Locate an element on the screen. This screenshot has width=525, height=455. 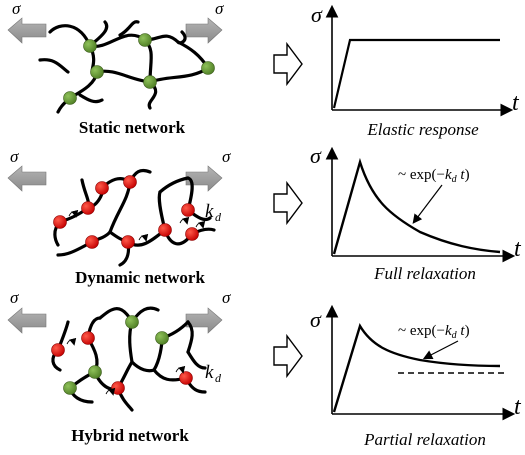
chart-partial-relaxation: σ t ~ exp(−kd t) Partial relaxation is located at coordinates (416, 376).